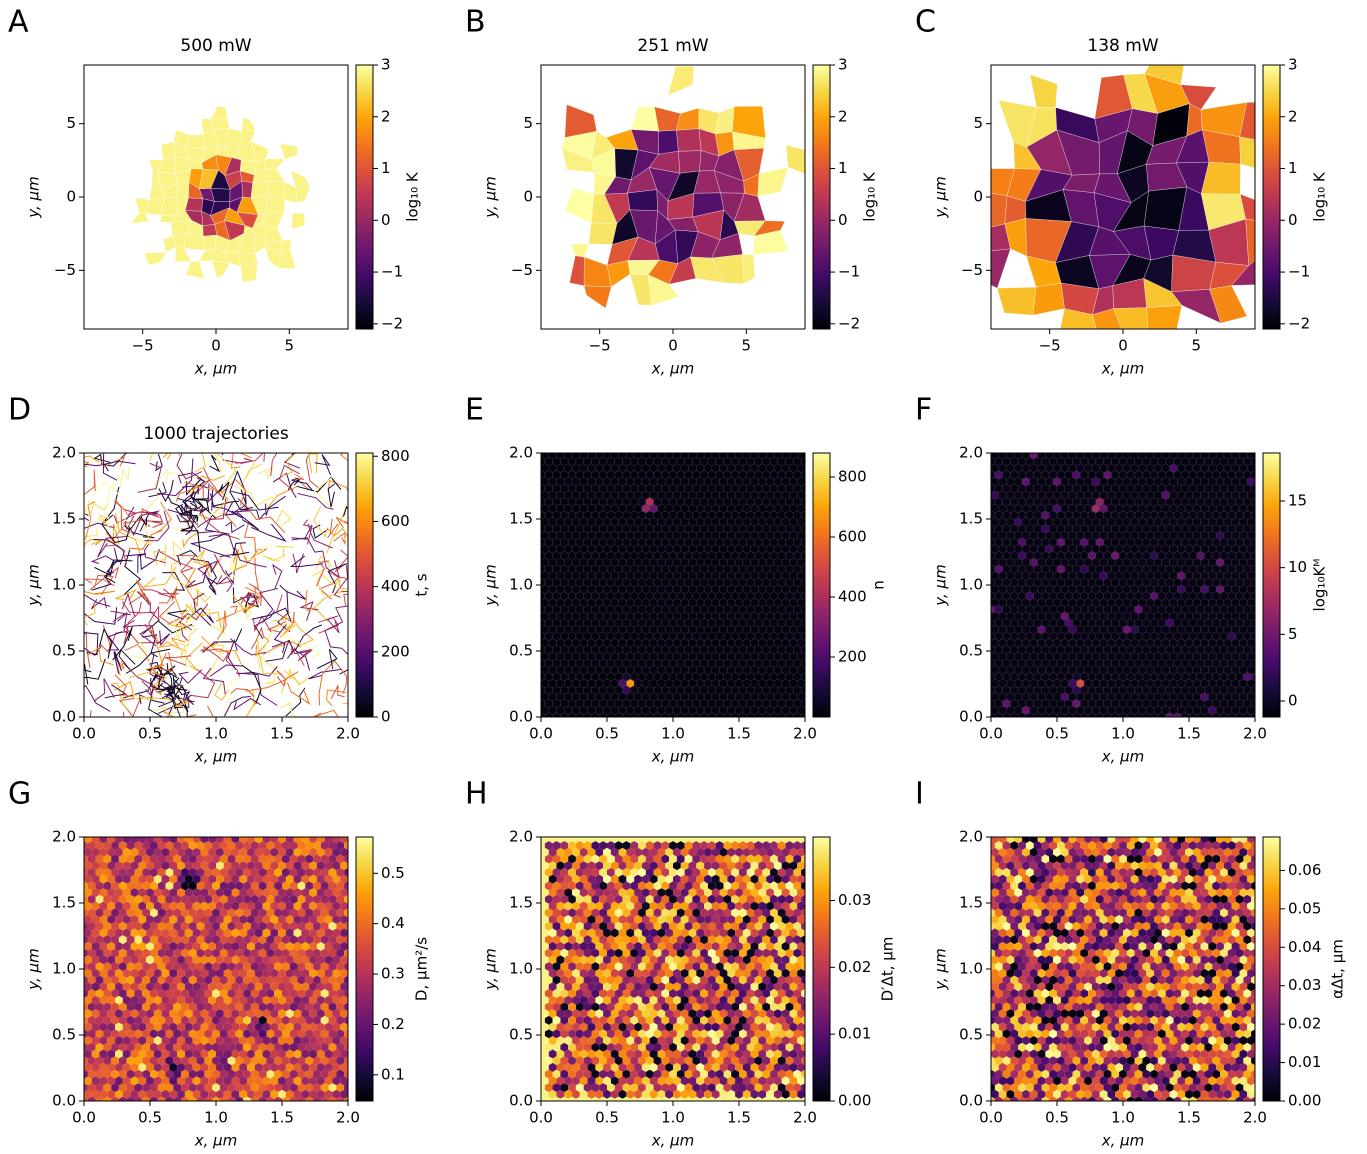 This screenshot has height=1154, width=1367. I want to click on colorbar-tick-label: 1, so click(1293, 168).